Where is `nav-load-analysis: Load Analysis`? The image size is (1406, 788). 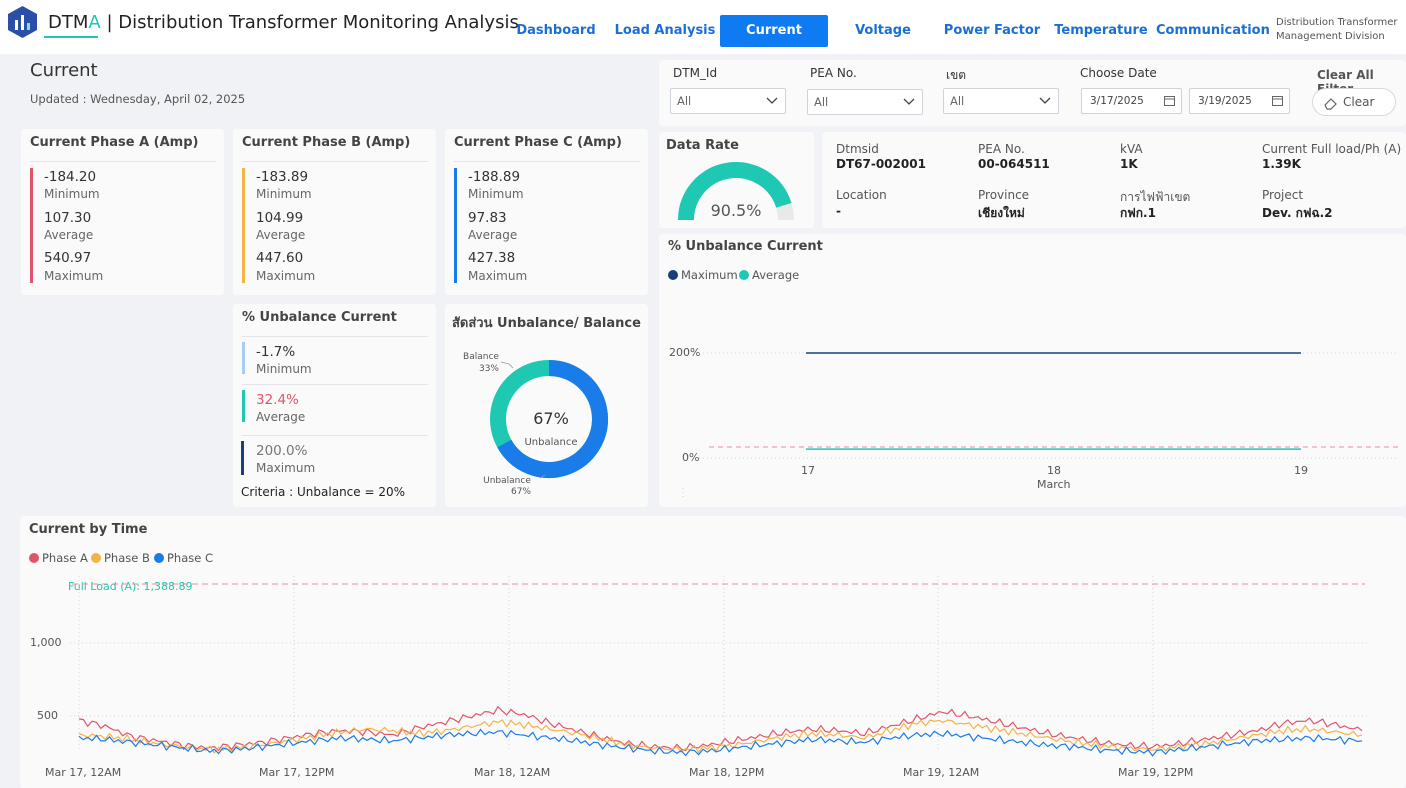
nav-load-analysis: Load Analysis is located at coordinates (665, 30).